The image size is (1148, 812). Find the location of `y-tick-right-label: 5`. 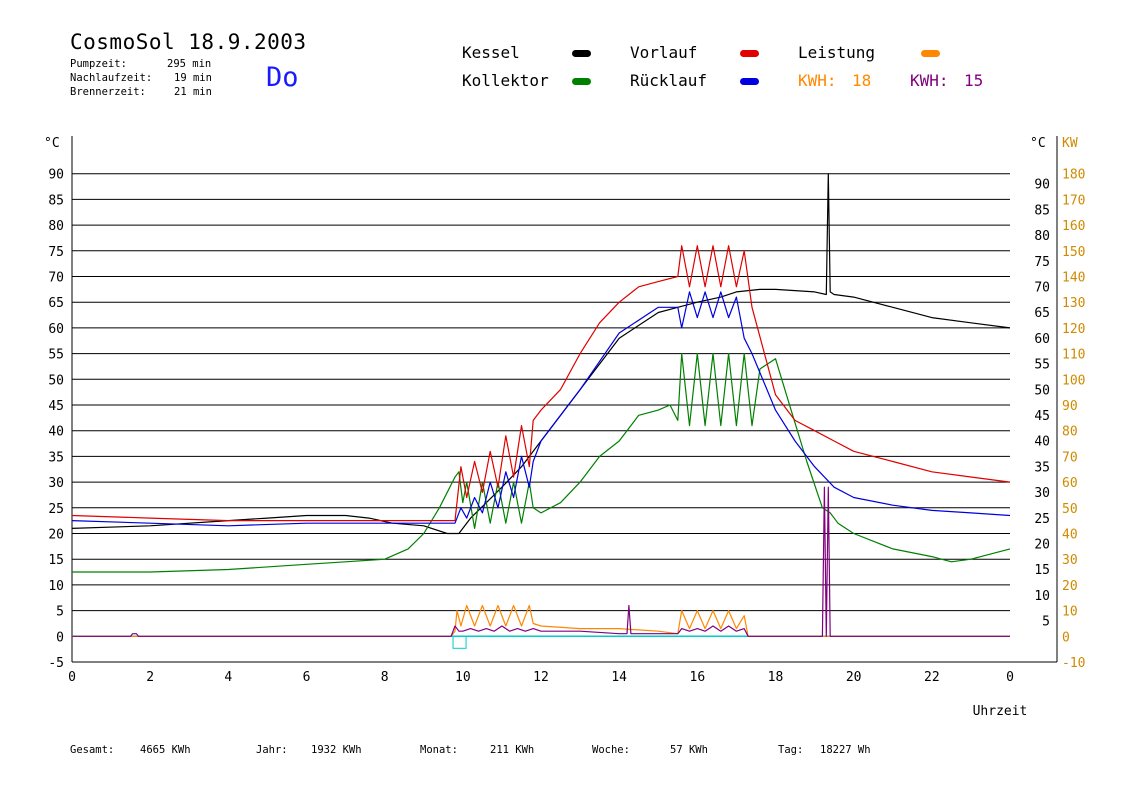

y-tick-right-label: 5 is located at coordinates (1046, 622).